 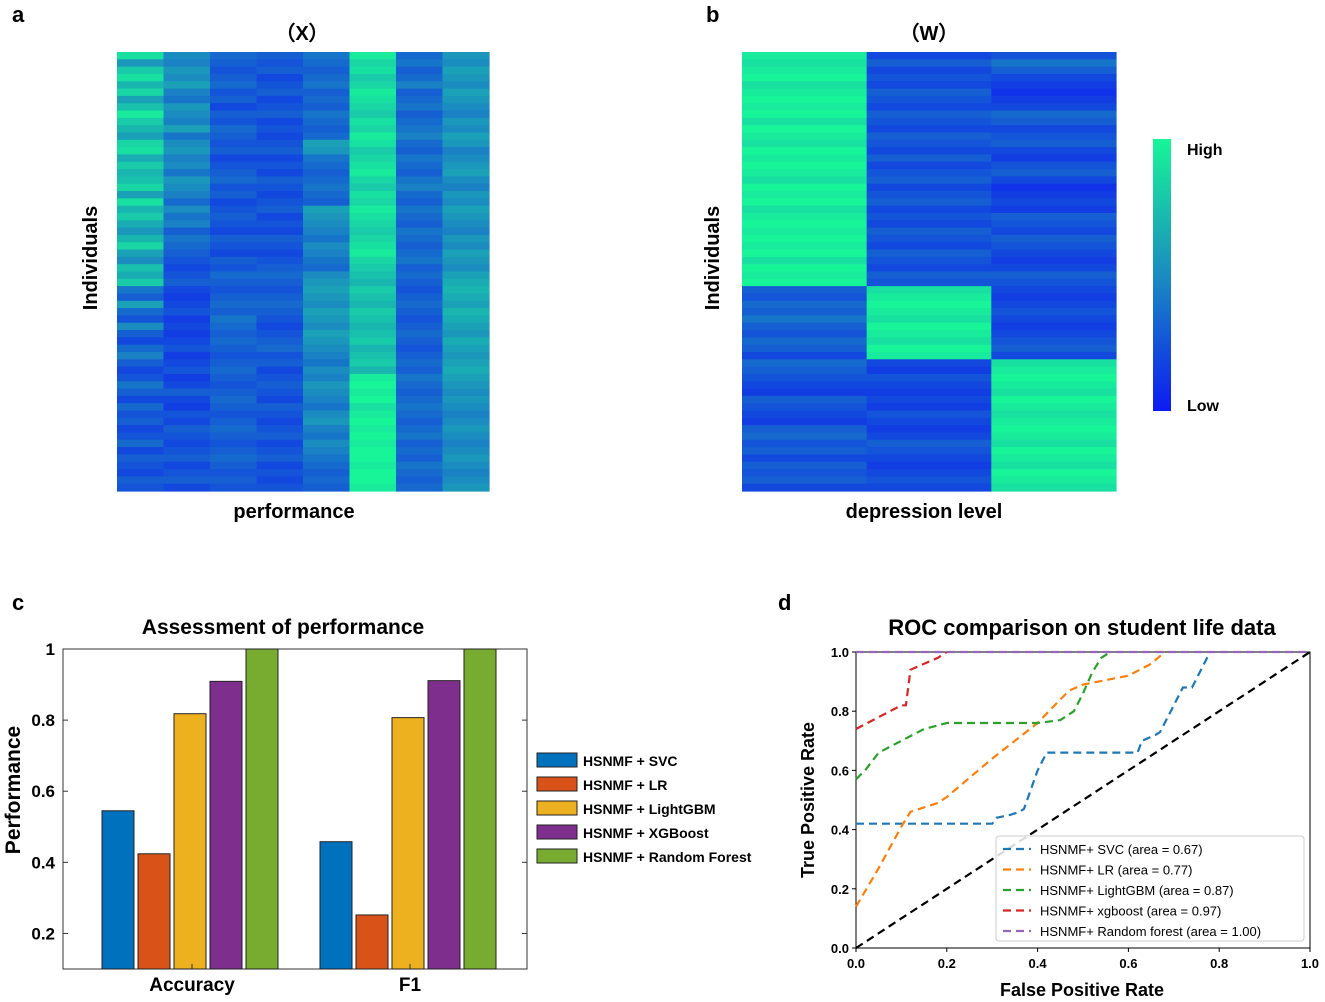 I want to click on roc-chart-lines, so click(x=1083, y=799).